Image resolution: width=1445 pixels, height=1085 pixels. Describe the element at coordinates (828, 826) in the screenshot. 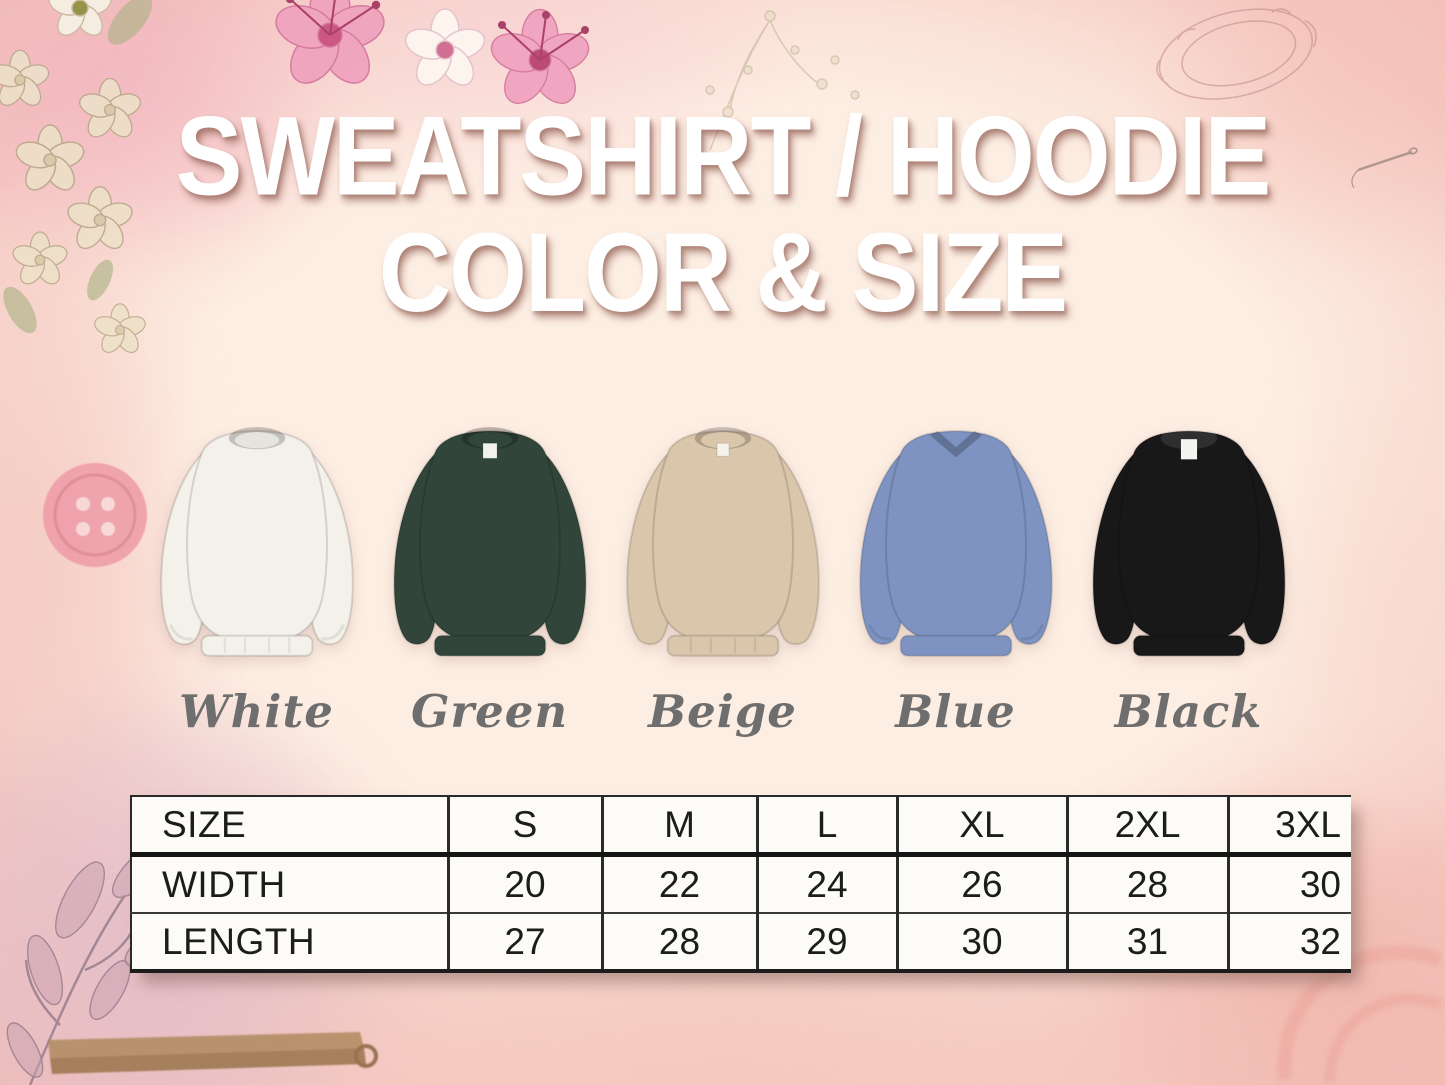

I see `size-chart-header-cell: L` at that location.